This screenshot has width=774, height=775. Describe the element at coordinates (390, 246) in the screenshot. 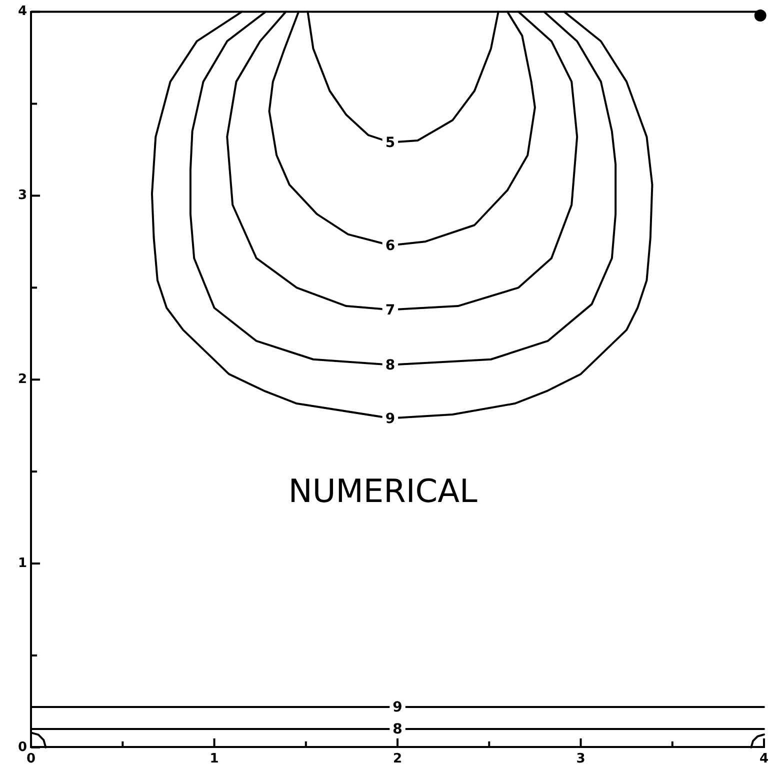

I see `series-label: 6` at that location.